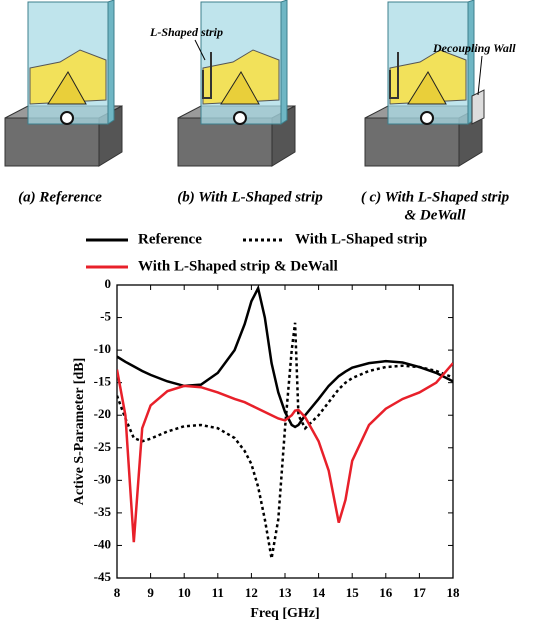 This screenshot has height=626, width=547. What do you see at coordinates (361, 239) in the screenshot?
I see `legend-label: With L-Shaped strip` at bounding box center [361, 239].